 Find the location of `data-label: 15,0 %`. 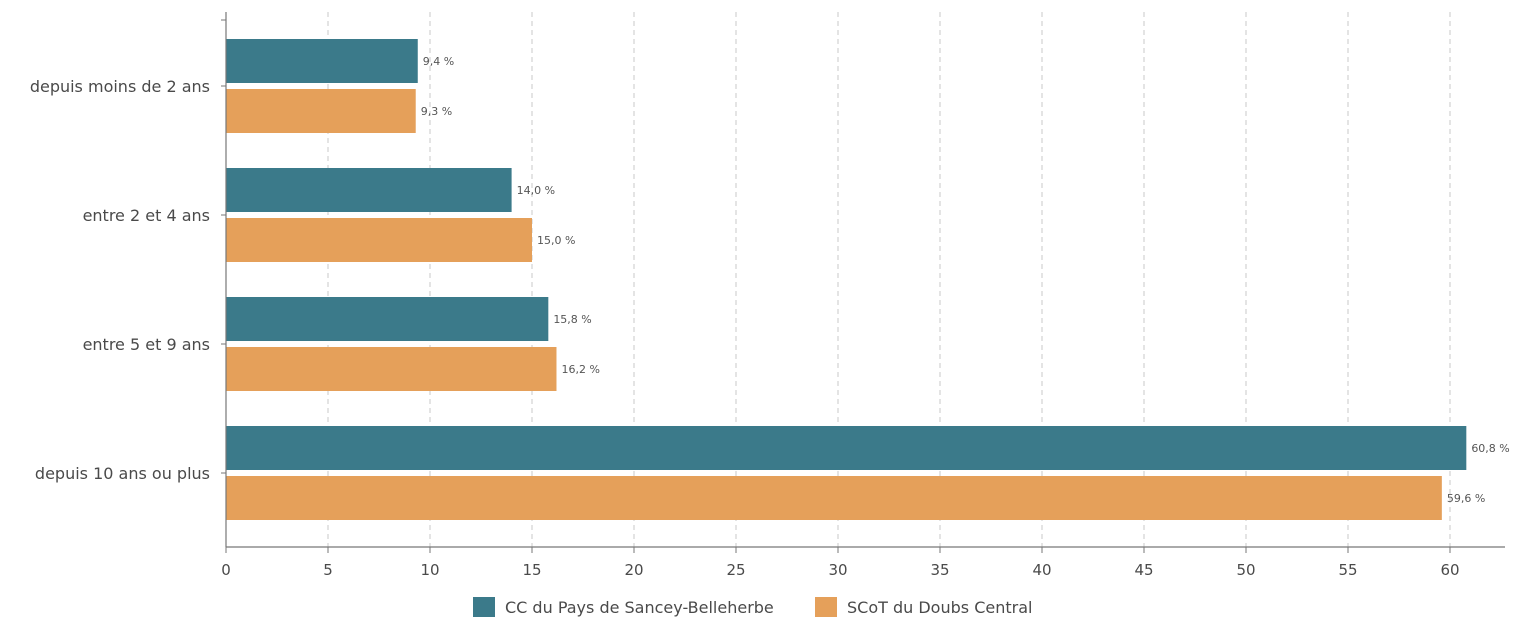

data-label: 15,0 % is located at coordinates (556, 240).